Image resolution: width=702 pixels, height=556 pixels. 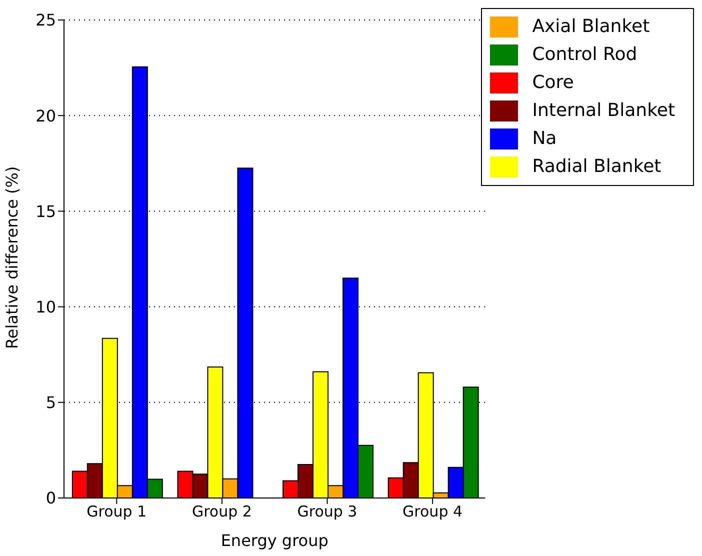 What do you see at coordinates (327, 511) in the screenshot?
I see `x-tick-label: Group 3` at bounding box center [327, 511].